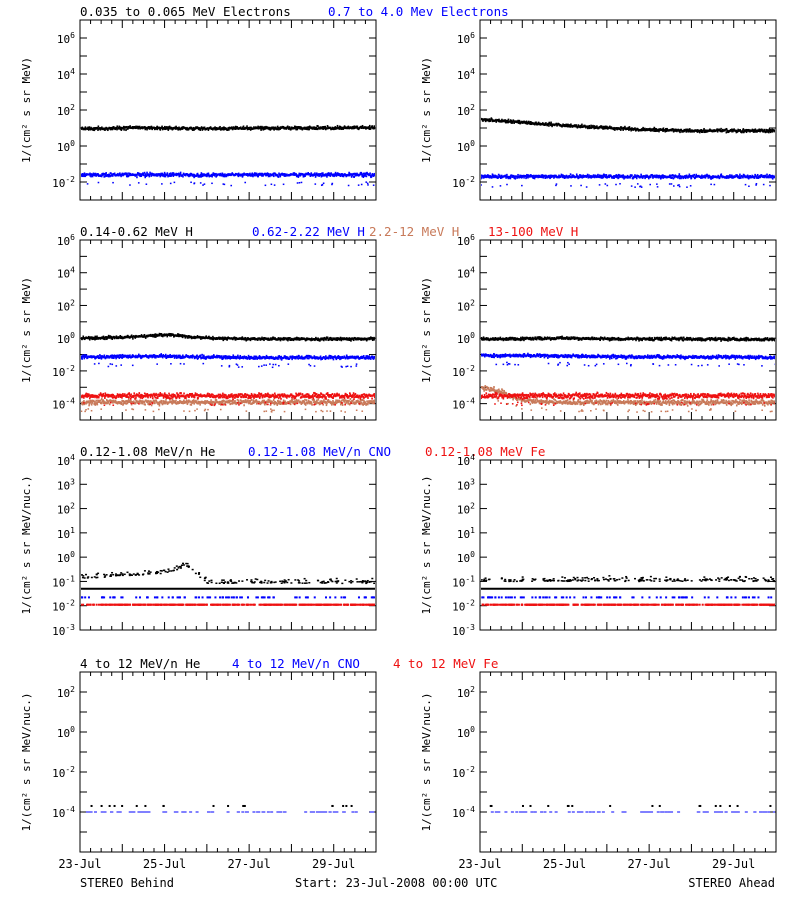 Image resolution: width=800 pixels, height=900 pixels. I want to click on series-black, so click(228, 337).